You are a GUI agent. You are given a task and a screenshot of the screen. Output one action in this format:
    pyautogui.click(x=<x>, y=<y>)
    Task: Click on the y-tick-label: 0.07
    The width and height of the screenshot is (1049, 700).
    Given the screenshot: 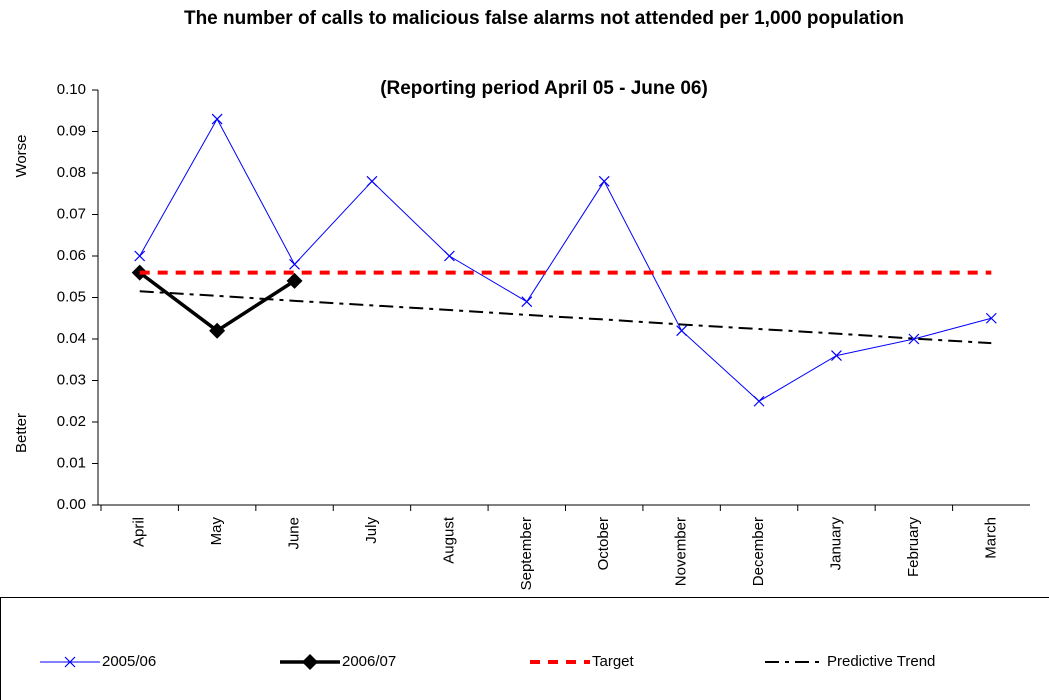 What is the action you would take?
    pyautogui.click(x=71, y=213)
    